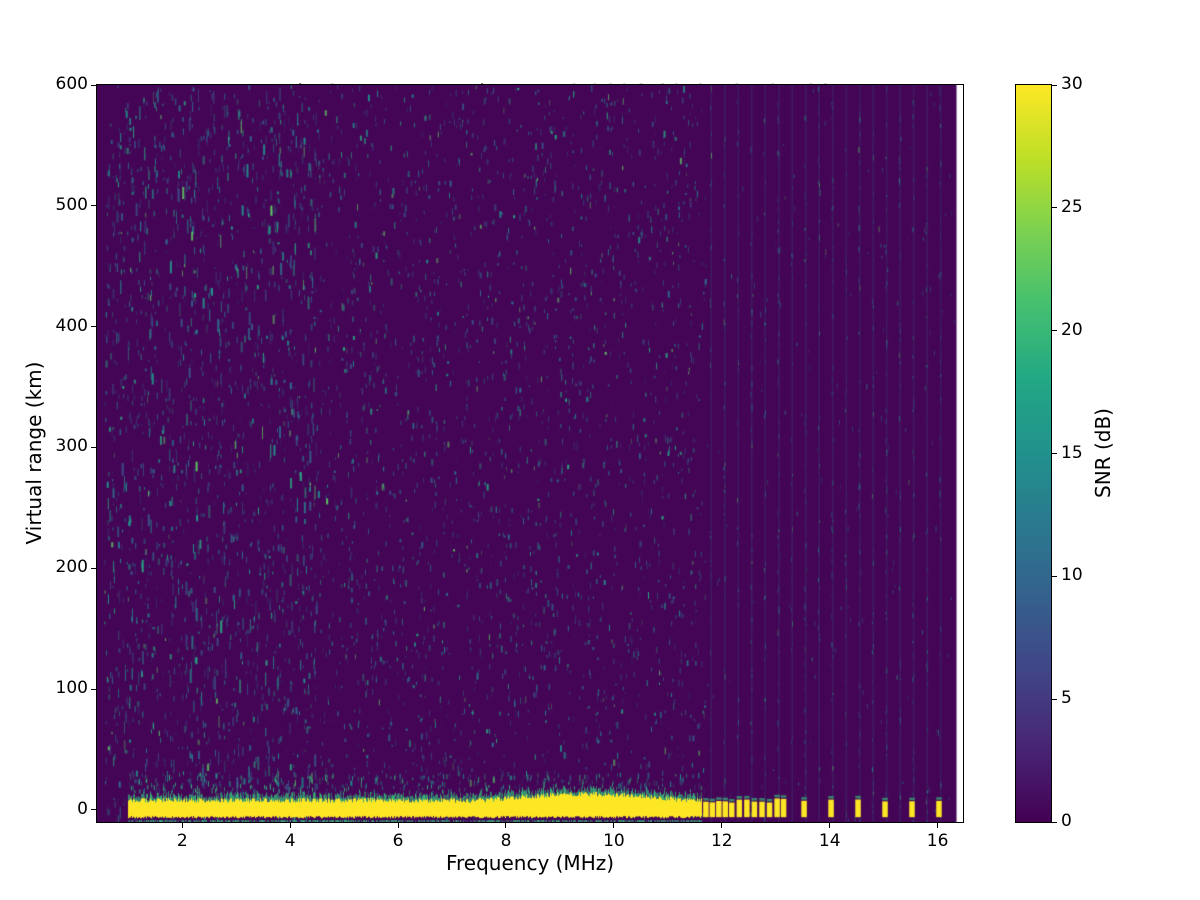 Image resolution: width=1200 pixels, height=900 pixels. What do you see at coordinates (1066, 698) in the screenshot?
I see `colorbar-tick-label: 5` at bounding box center [1066, 698].